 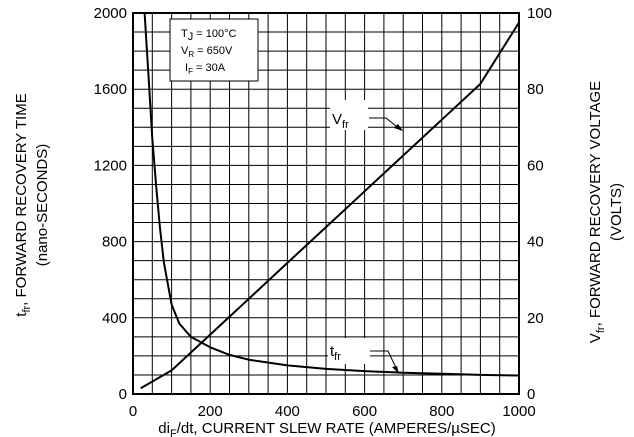 I want to click on y-right-title: Vfr, FORWARD RECOVERY VOLTAGE (VOLTS), so click(x=606, y=212).